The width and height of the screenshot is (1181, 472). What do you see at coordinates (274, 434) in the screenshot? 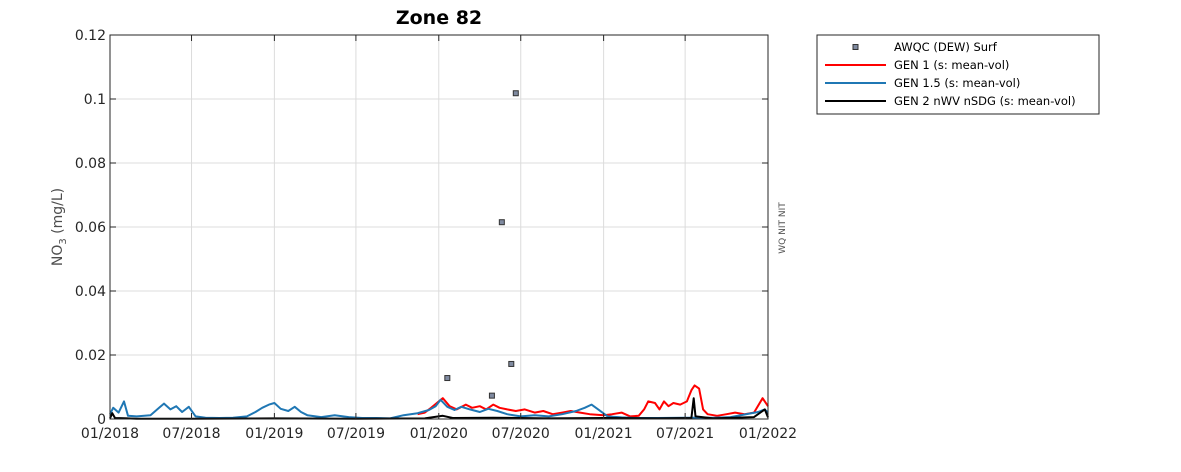
I see `x-tick-label: 01/2019` at bounding box center [274, 434].